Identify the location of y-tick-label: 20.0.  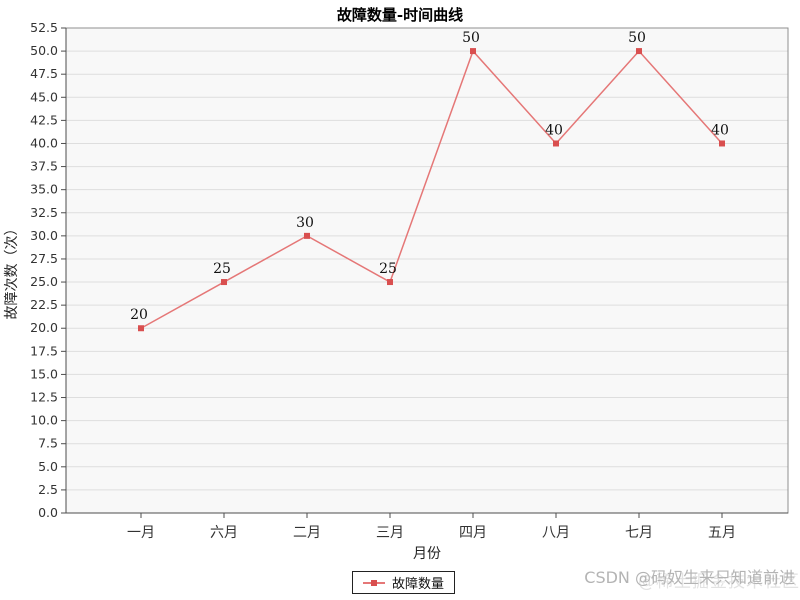
(44, 327).